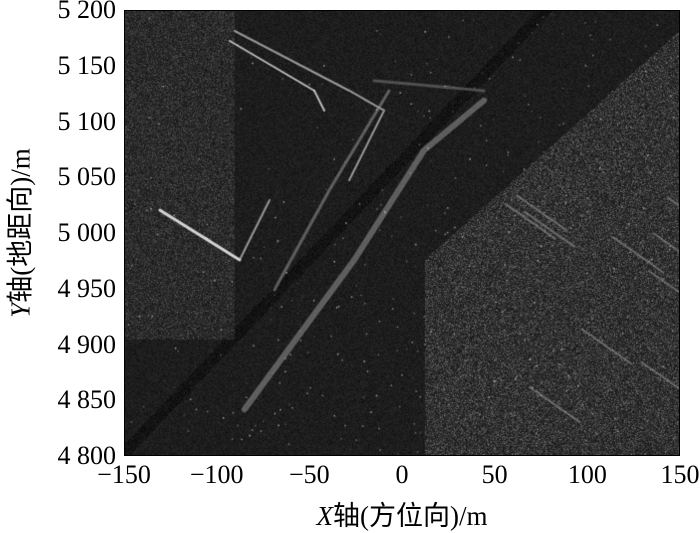 The width and height of the screenshot is (700, 533). I want to click on x-tick-label: −50, so click(309, 474).